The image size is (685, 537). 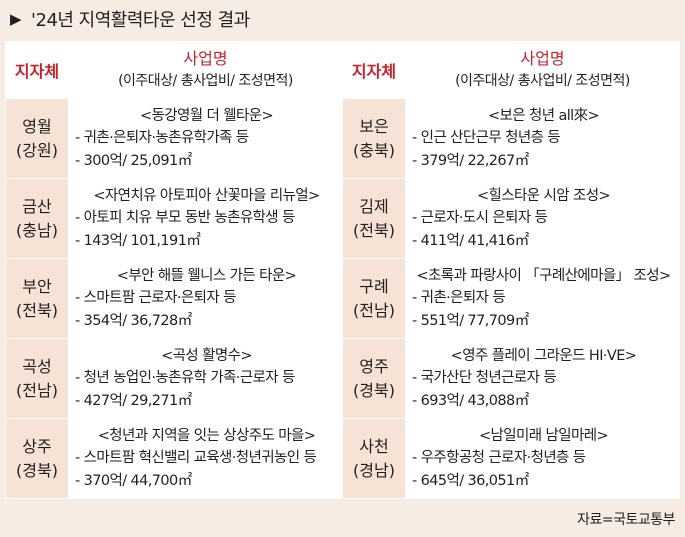 What do you see at coordinates (185, 378) in the screenshot?
I see `project-target: - 청년 농업인·농촌유학 가족·근로자 등` at bounding box center [185, 378].